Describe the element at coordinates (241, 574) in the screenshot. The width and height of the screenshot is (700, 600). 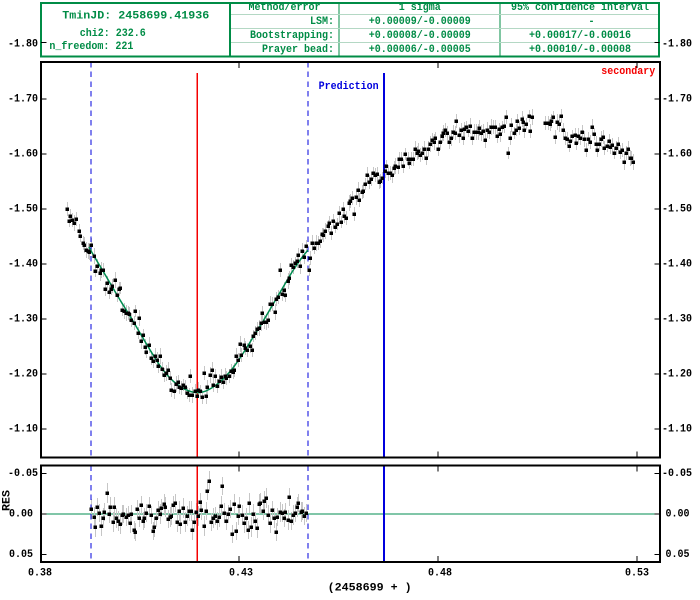
I see `svg-text: 0.43` at that location.